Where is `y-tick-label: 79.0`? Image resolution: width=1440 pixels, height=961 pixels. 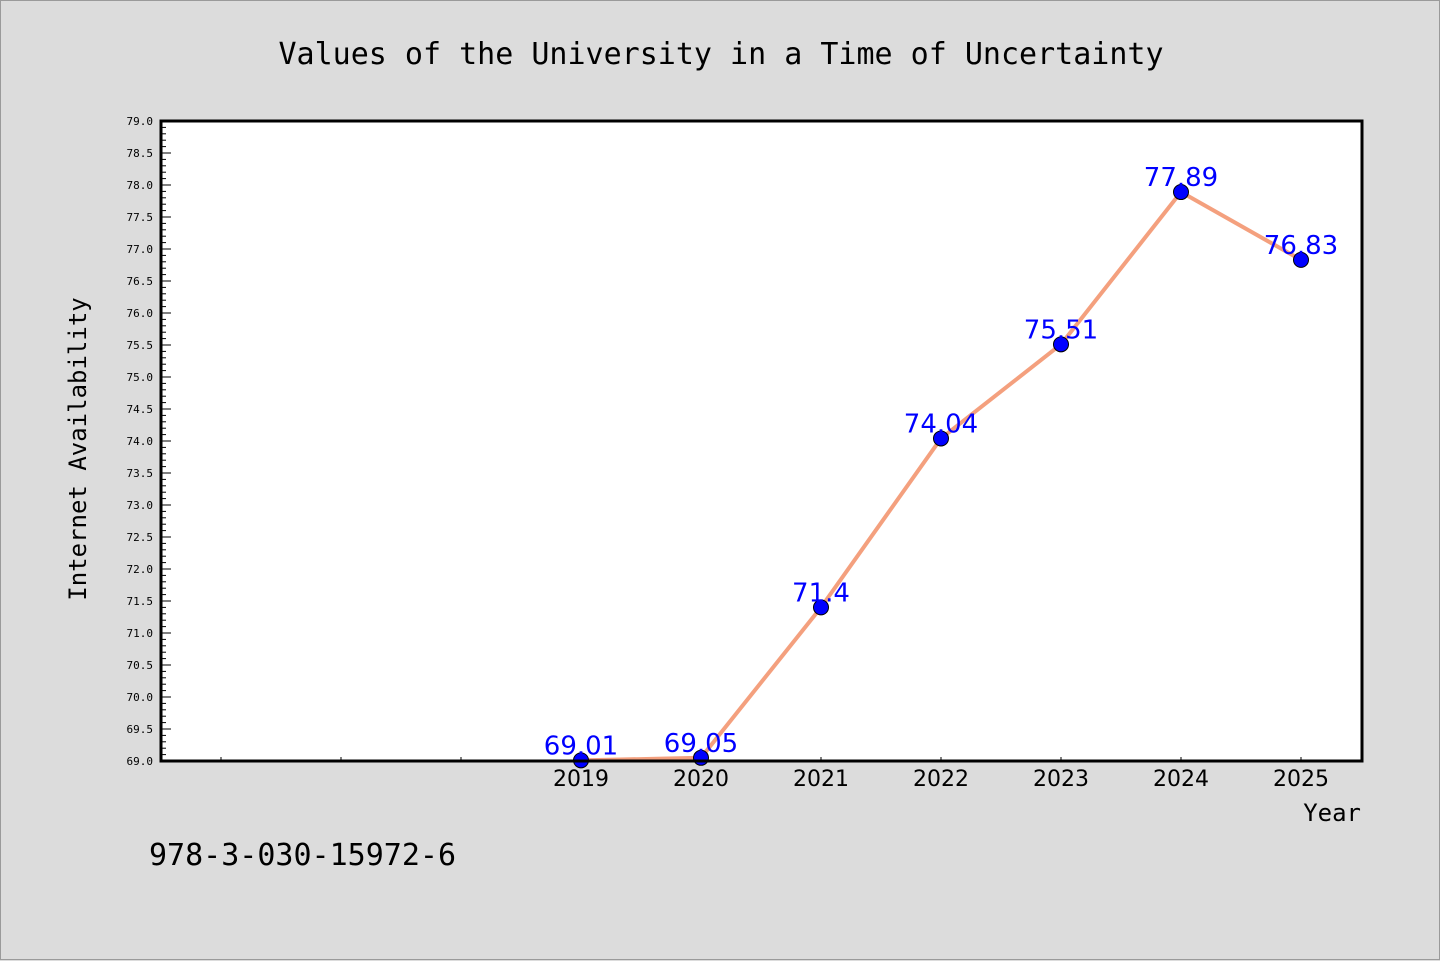 y-tick-label: 79.0 is located at coordinates (140, 121).